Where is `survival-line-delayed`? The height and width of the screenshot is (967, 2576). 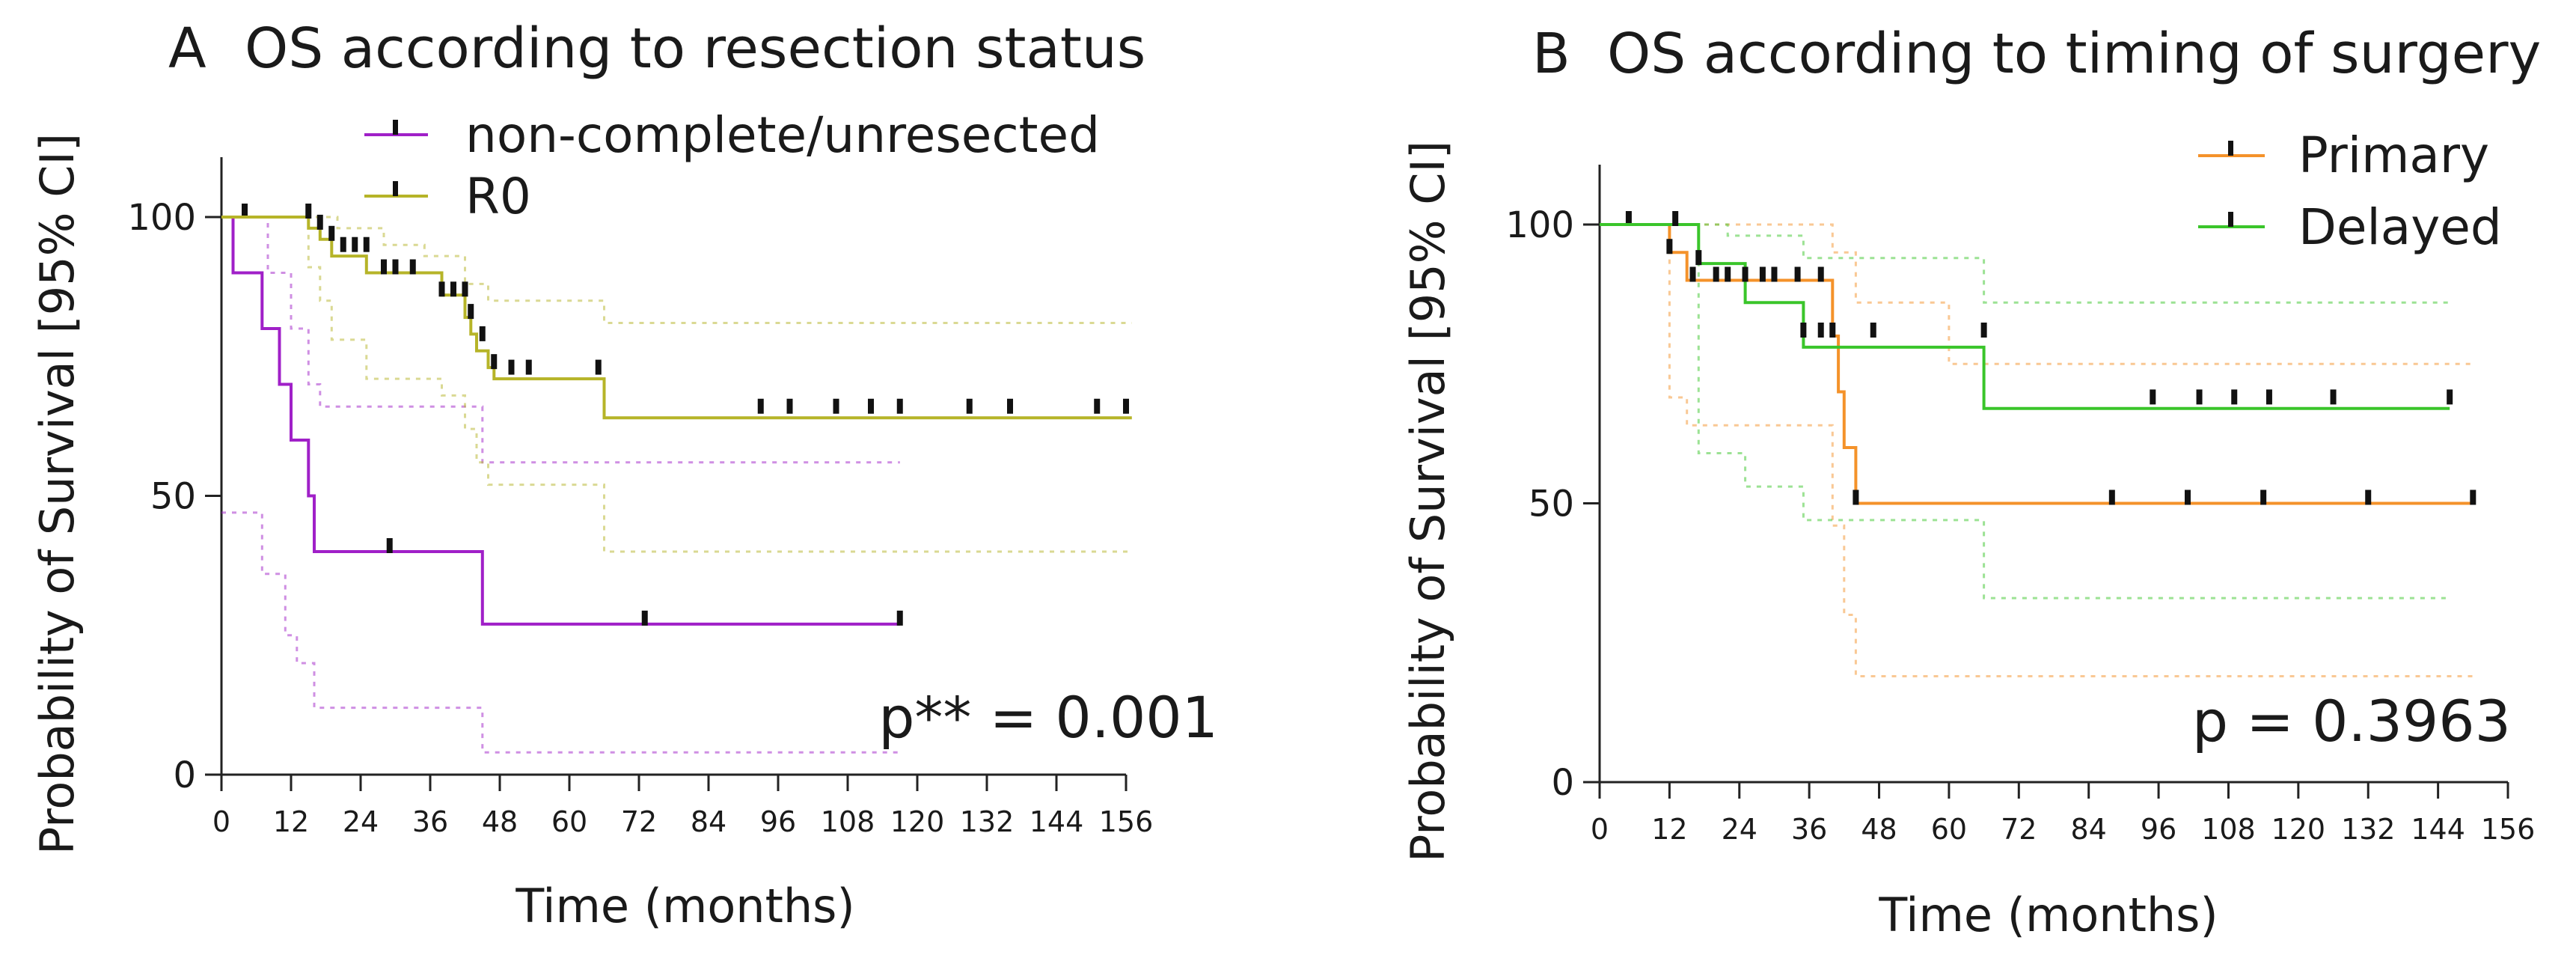 survival-line-delayed is located at coordinates (2025, 316).